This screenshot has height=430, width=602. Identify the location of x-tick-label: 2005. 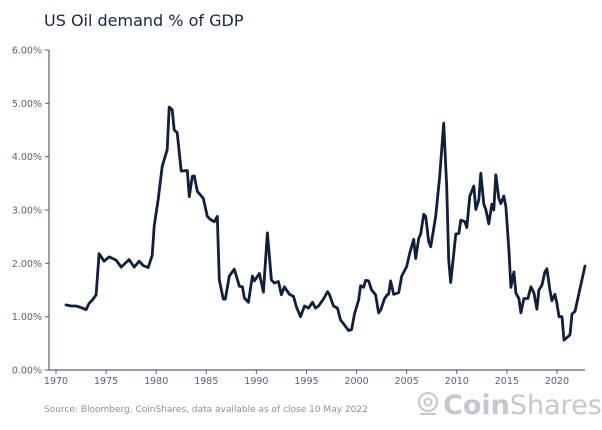
(407, 381).